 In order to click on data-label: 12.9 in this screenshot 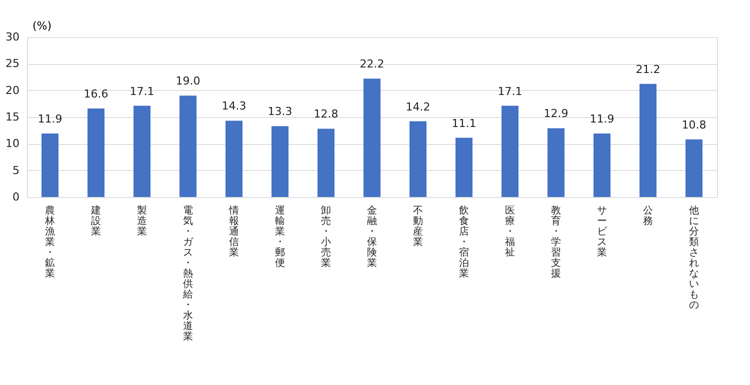, I will do `click(556, 113)`.